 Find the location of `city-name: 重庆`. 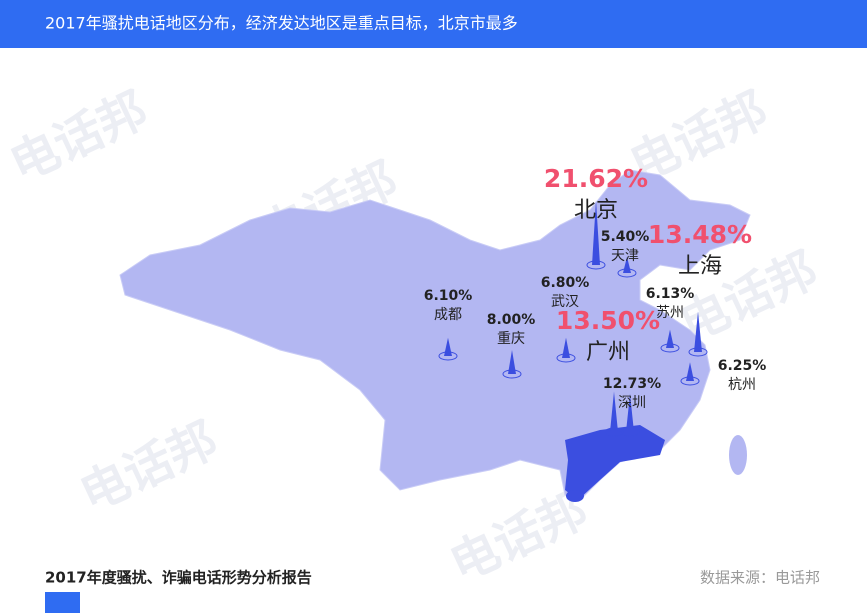

city-name: 重庆 is located at coordinates (511, 339).